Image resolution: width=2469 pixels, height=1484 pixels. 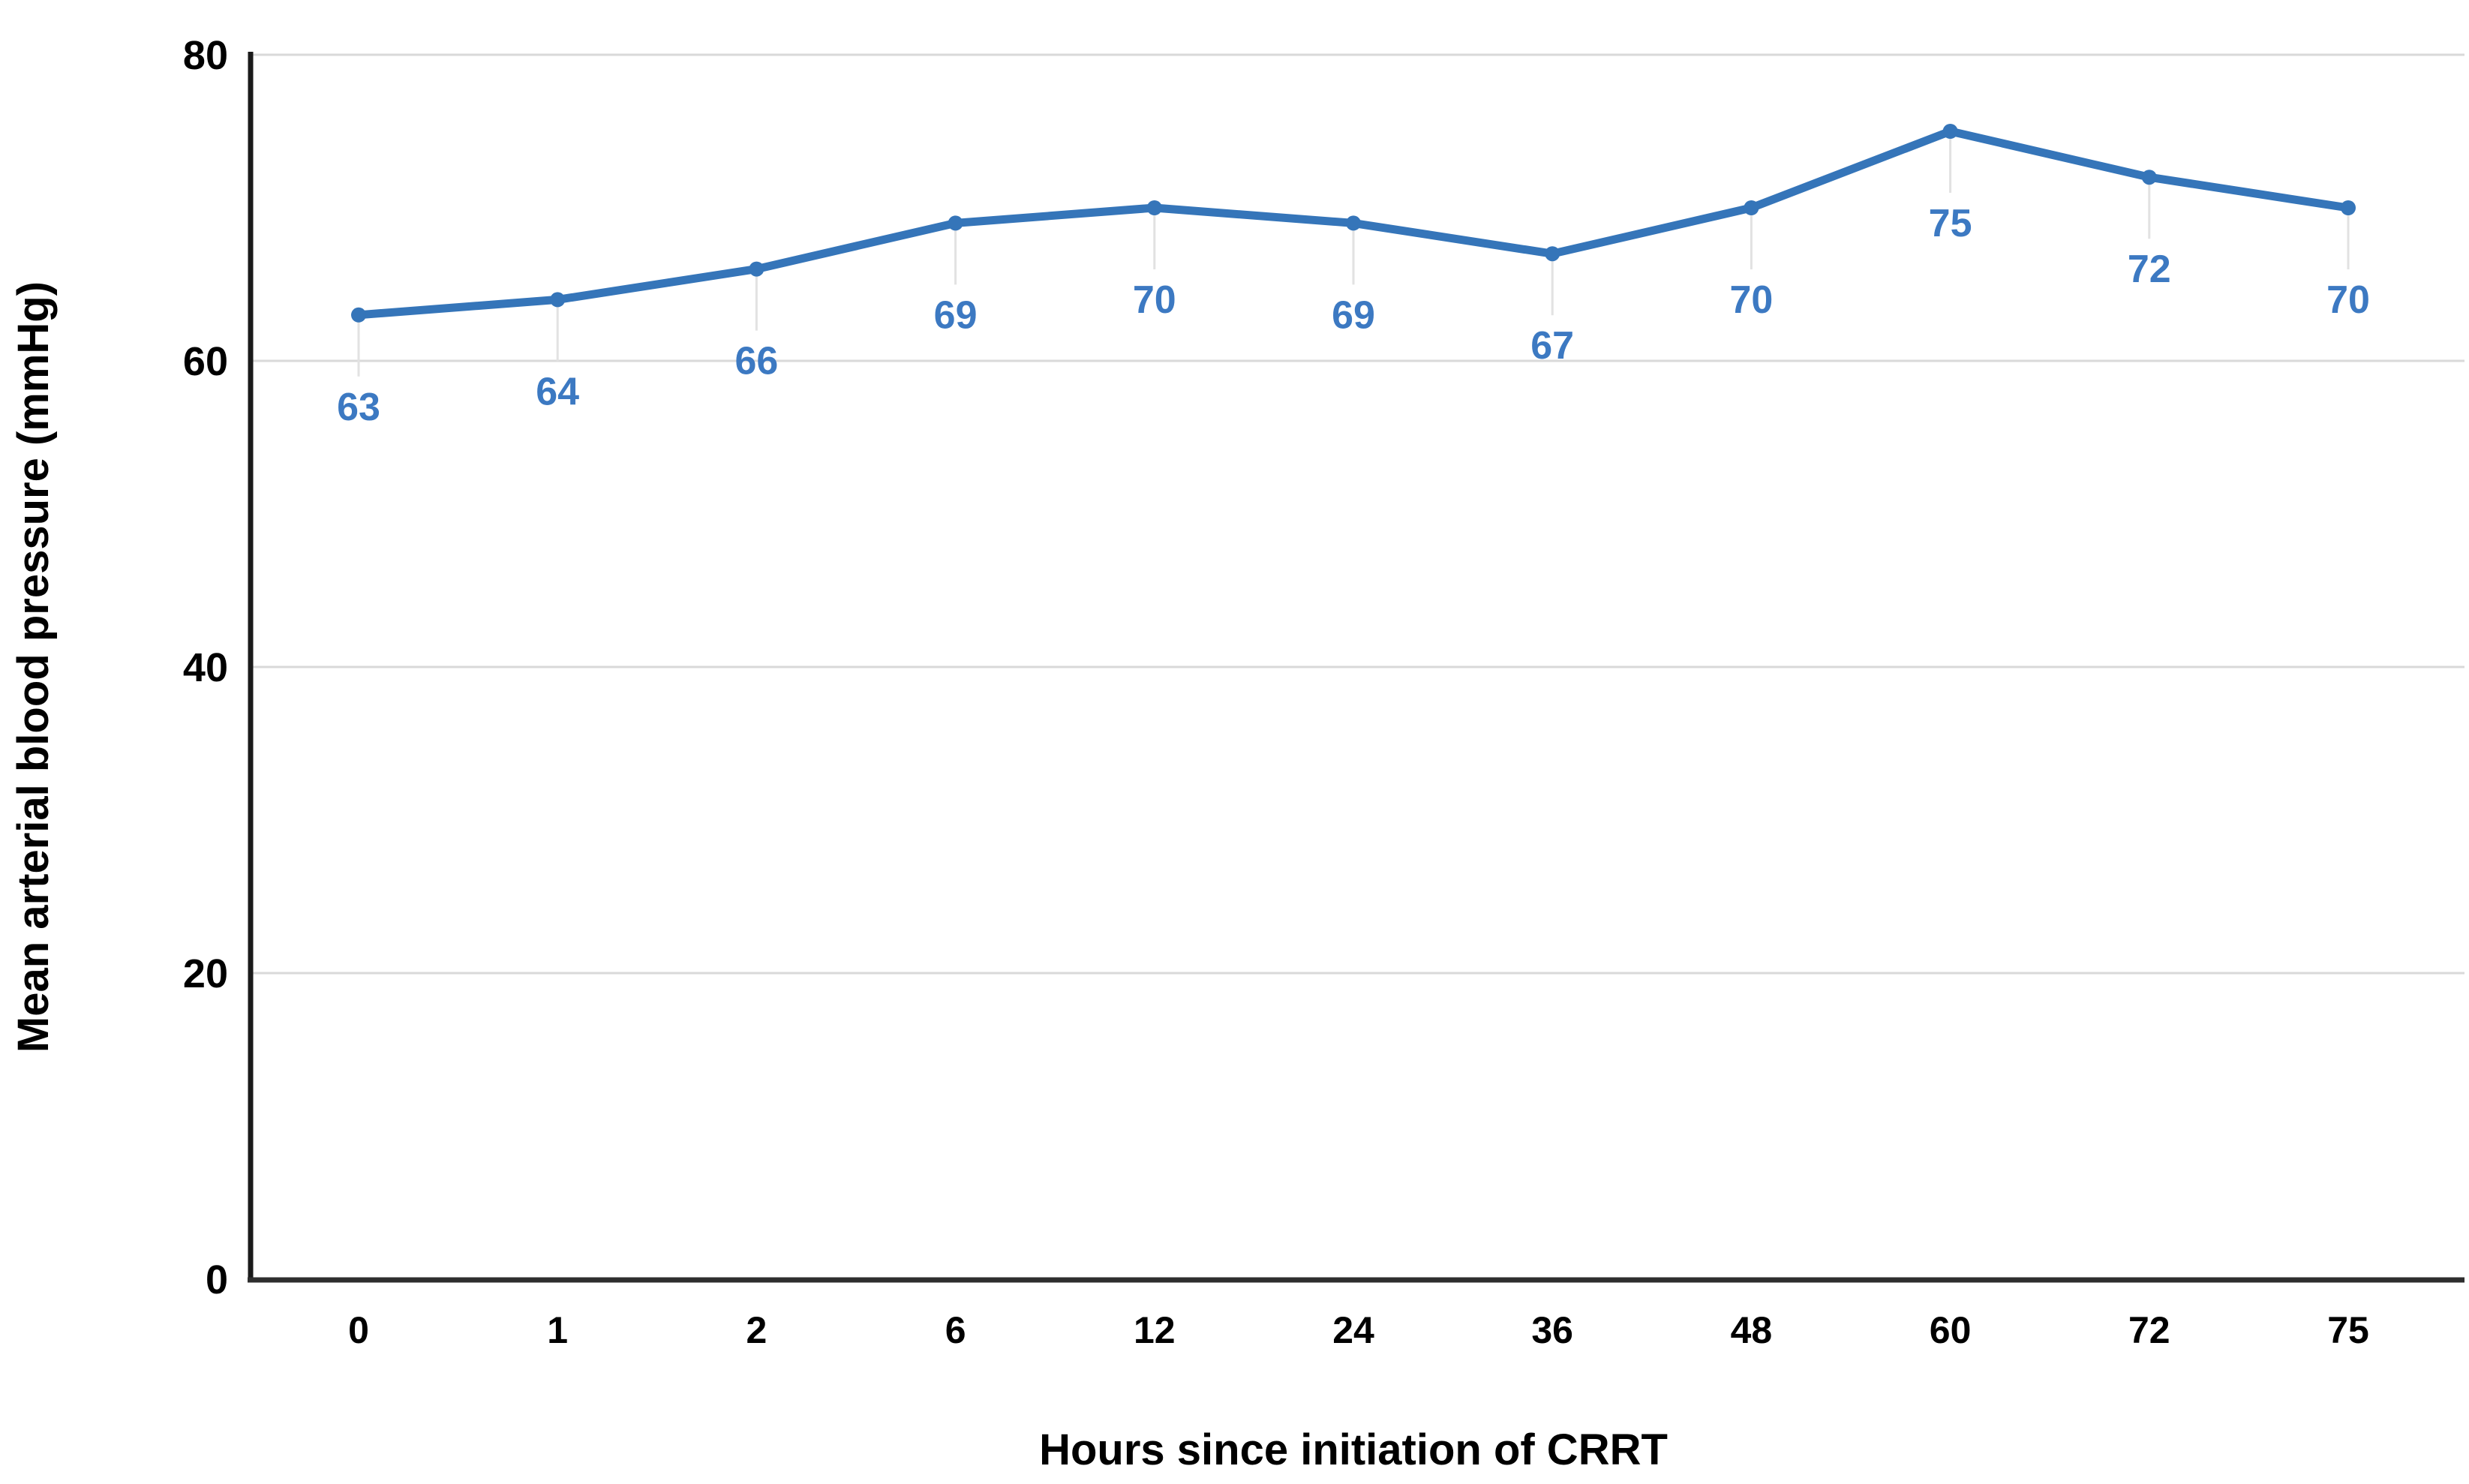 I want to click on leader-lines, so click(x=1353, y=256).